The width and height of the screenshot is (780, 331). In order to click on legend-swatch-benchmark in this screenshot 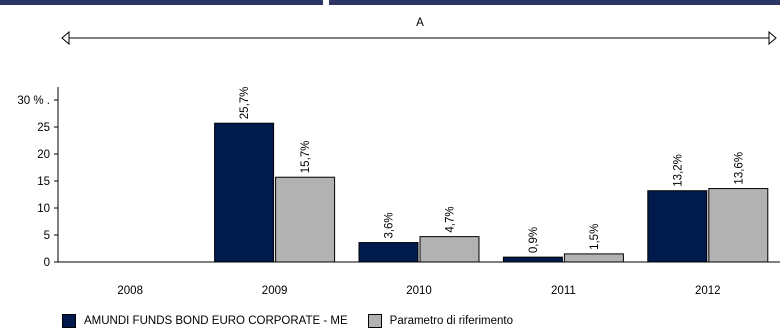, I will do `click(374, 321)`.